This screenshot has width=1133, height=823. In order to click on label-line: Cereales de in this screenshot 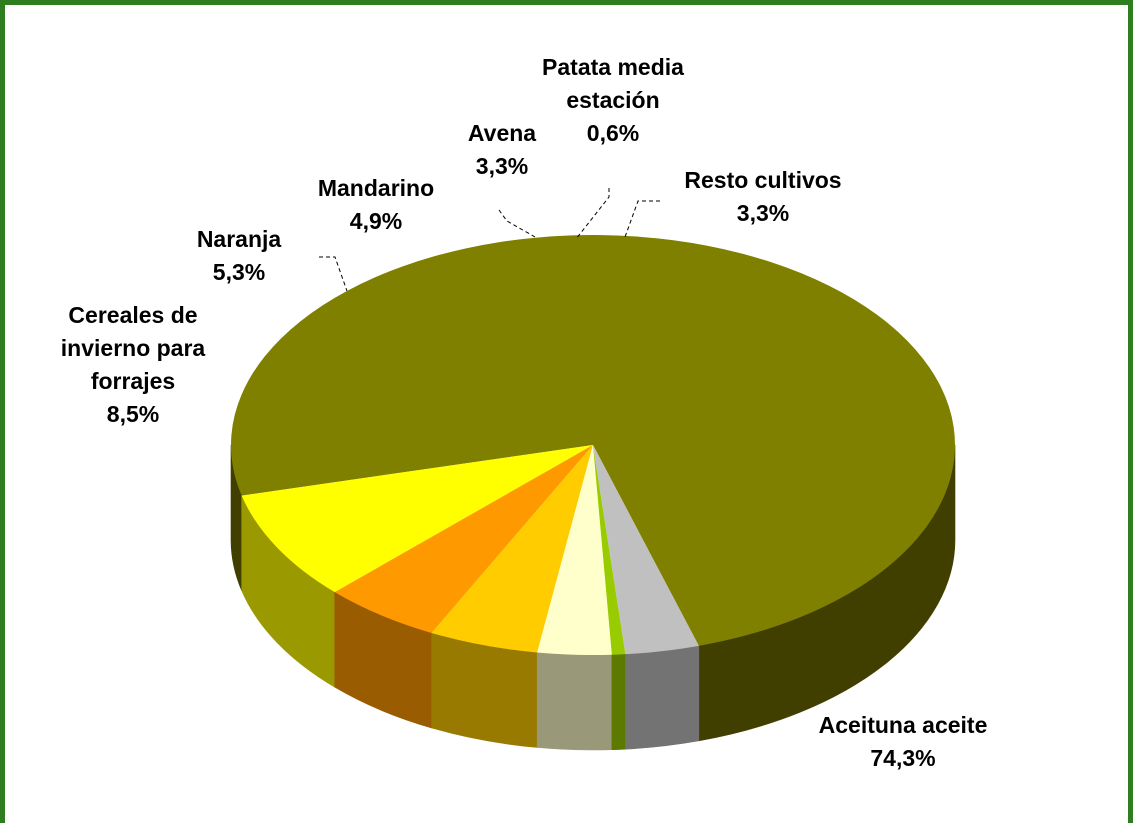, I will do `click(132, 315)`.